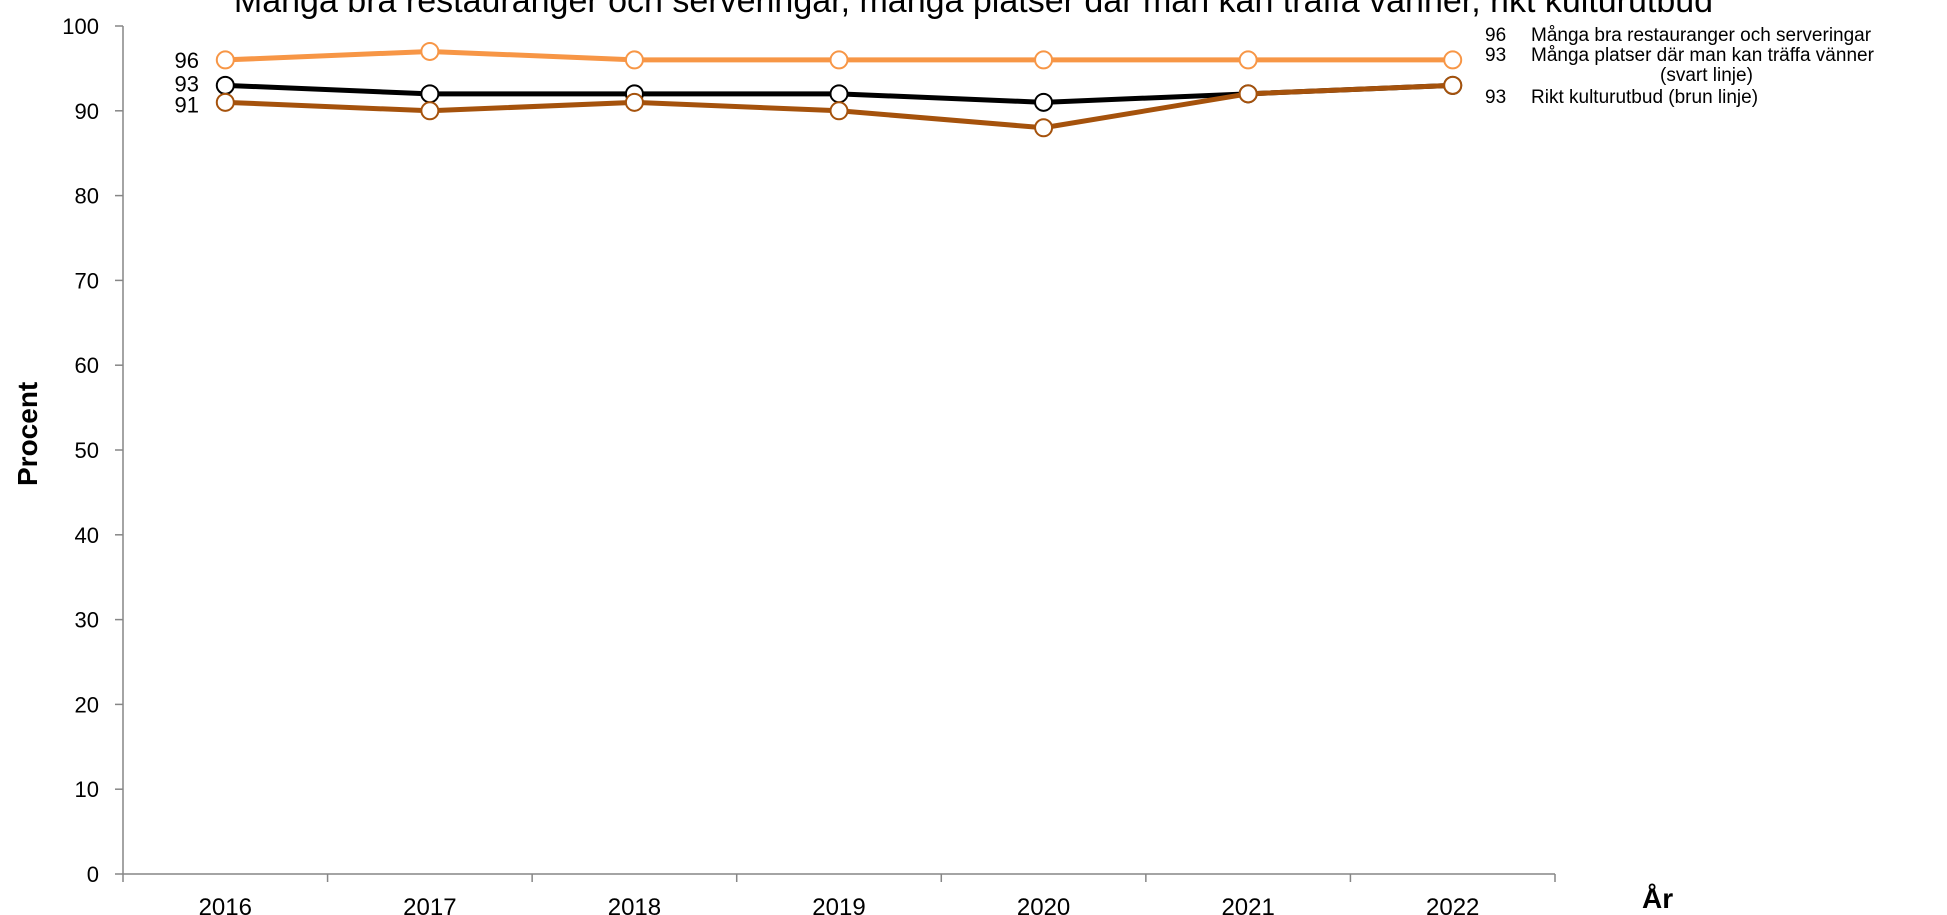 This screenshot has height=915, width=1947. What do you see at coordinates (27, 433) in the screenshot?
I see `y-axis-title: Procent` at bounding box center [27, 433].